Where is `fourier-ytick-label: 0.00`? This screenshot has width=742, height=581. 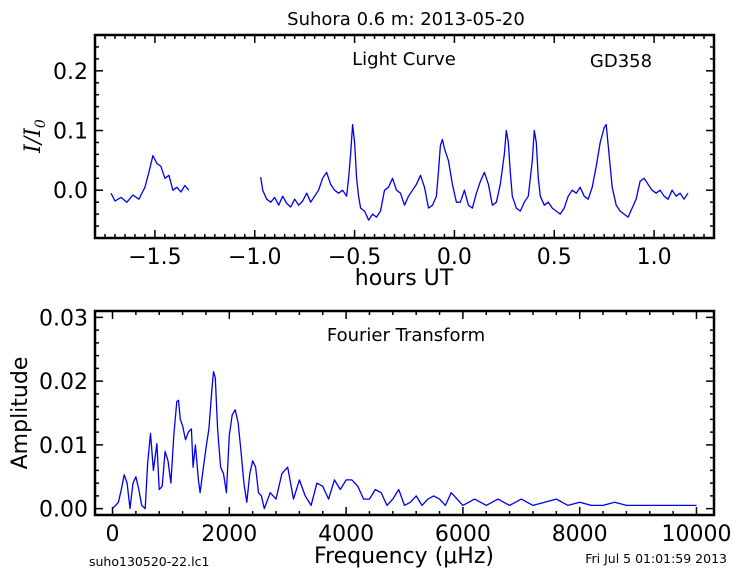
fourier-ytick-label: 0.00 is located at coordinates (63, 510).